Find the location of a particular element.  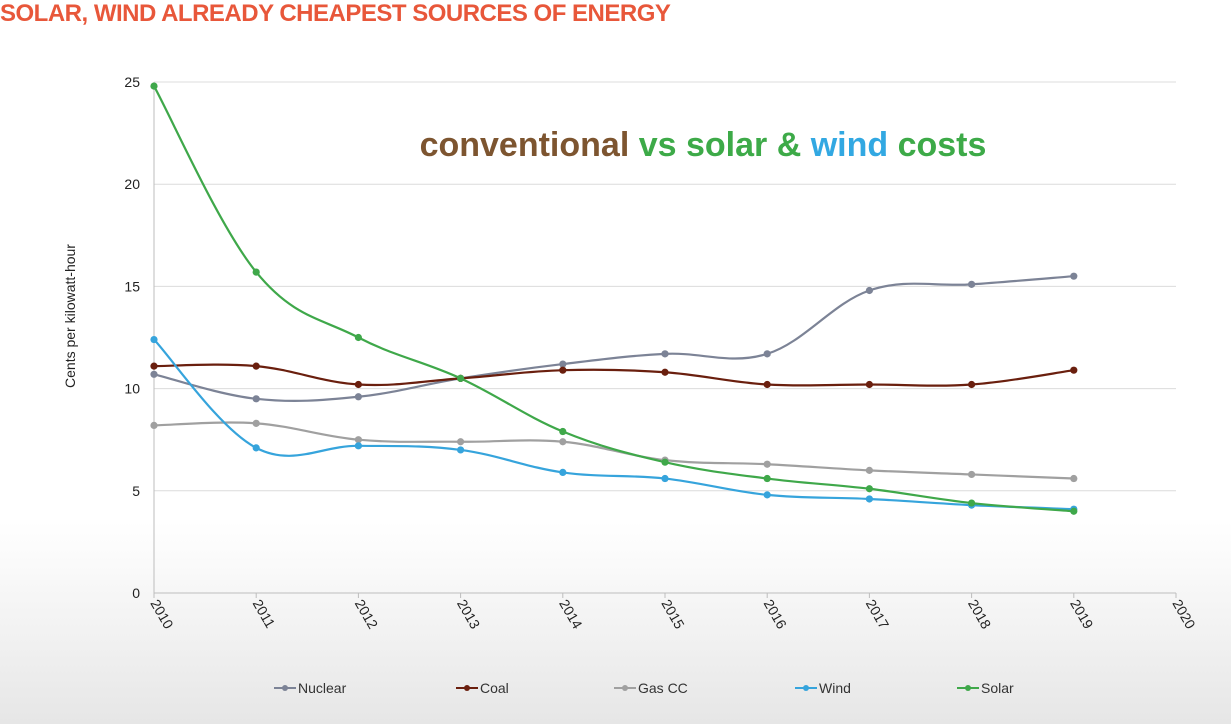

legend-item-wind: Wind is located at coordinates (823, 688).